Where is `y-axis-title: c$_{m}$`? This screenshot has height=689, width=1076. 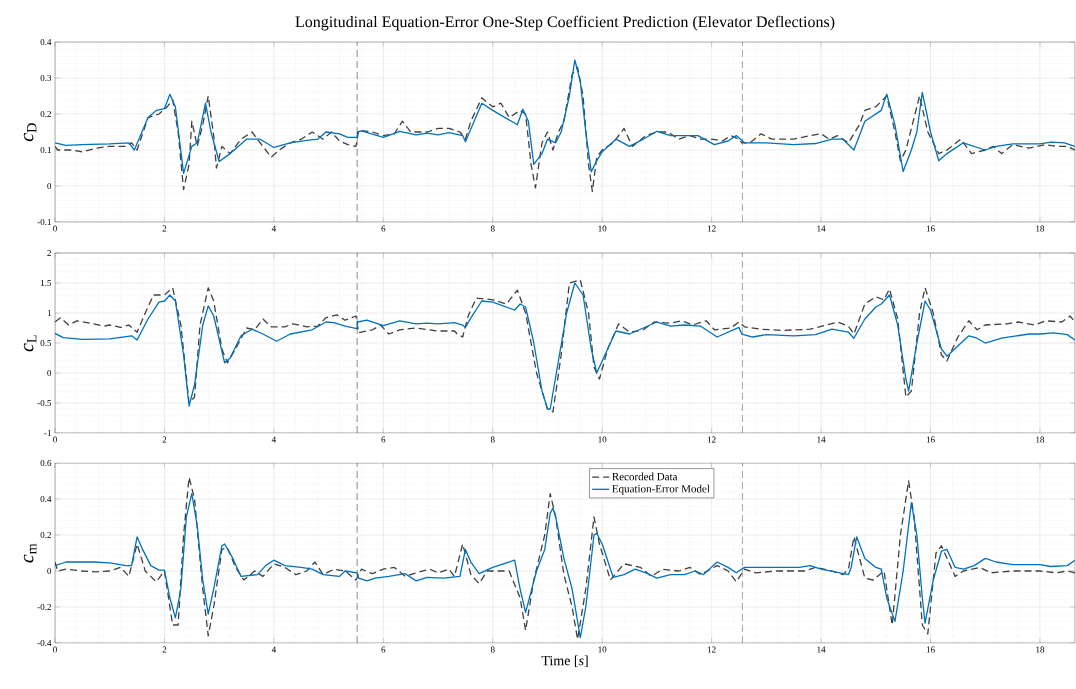
y-axis-title: c$_{m}$ is located at coordinates (30, 553).